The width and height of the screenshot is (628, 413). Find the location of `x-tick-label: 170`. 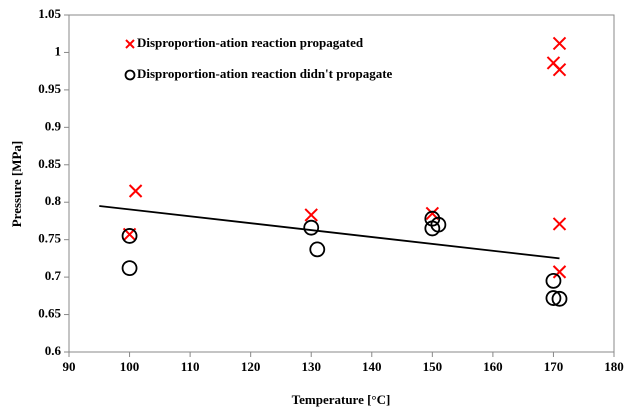

x-tick-label: 170 is located at coordinates (554, 366).